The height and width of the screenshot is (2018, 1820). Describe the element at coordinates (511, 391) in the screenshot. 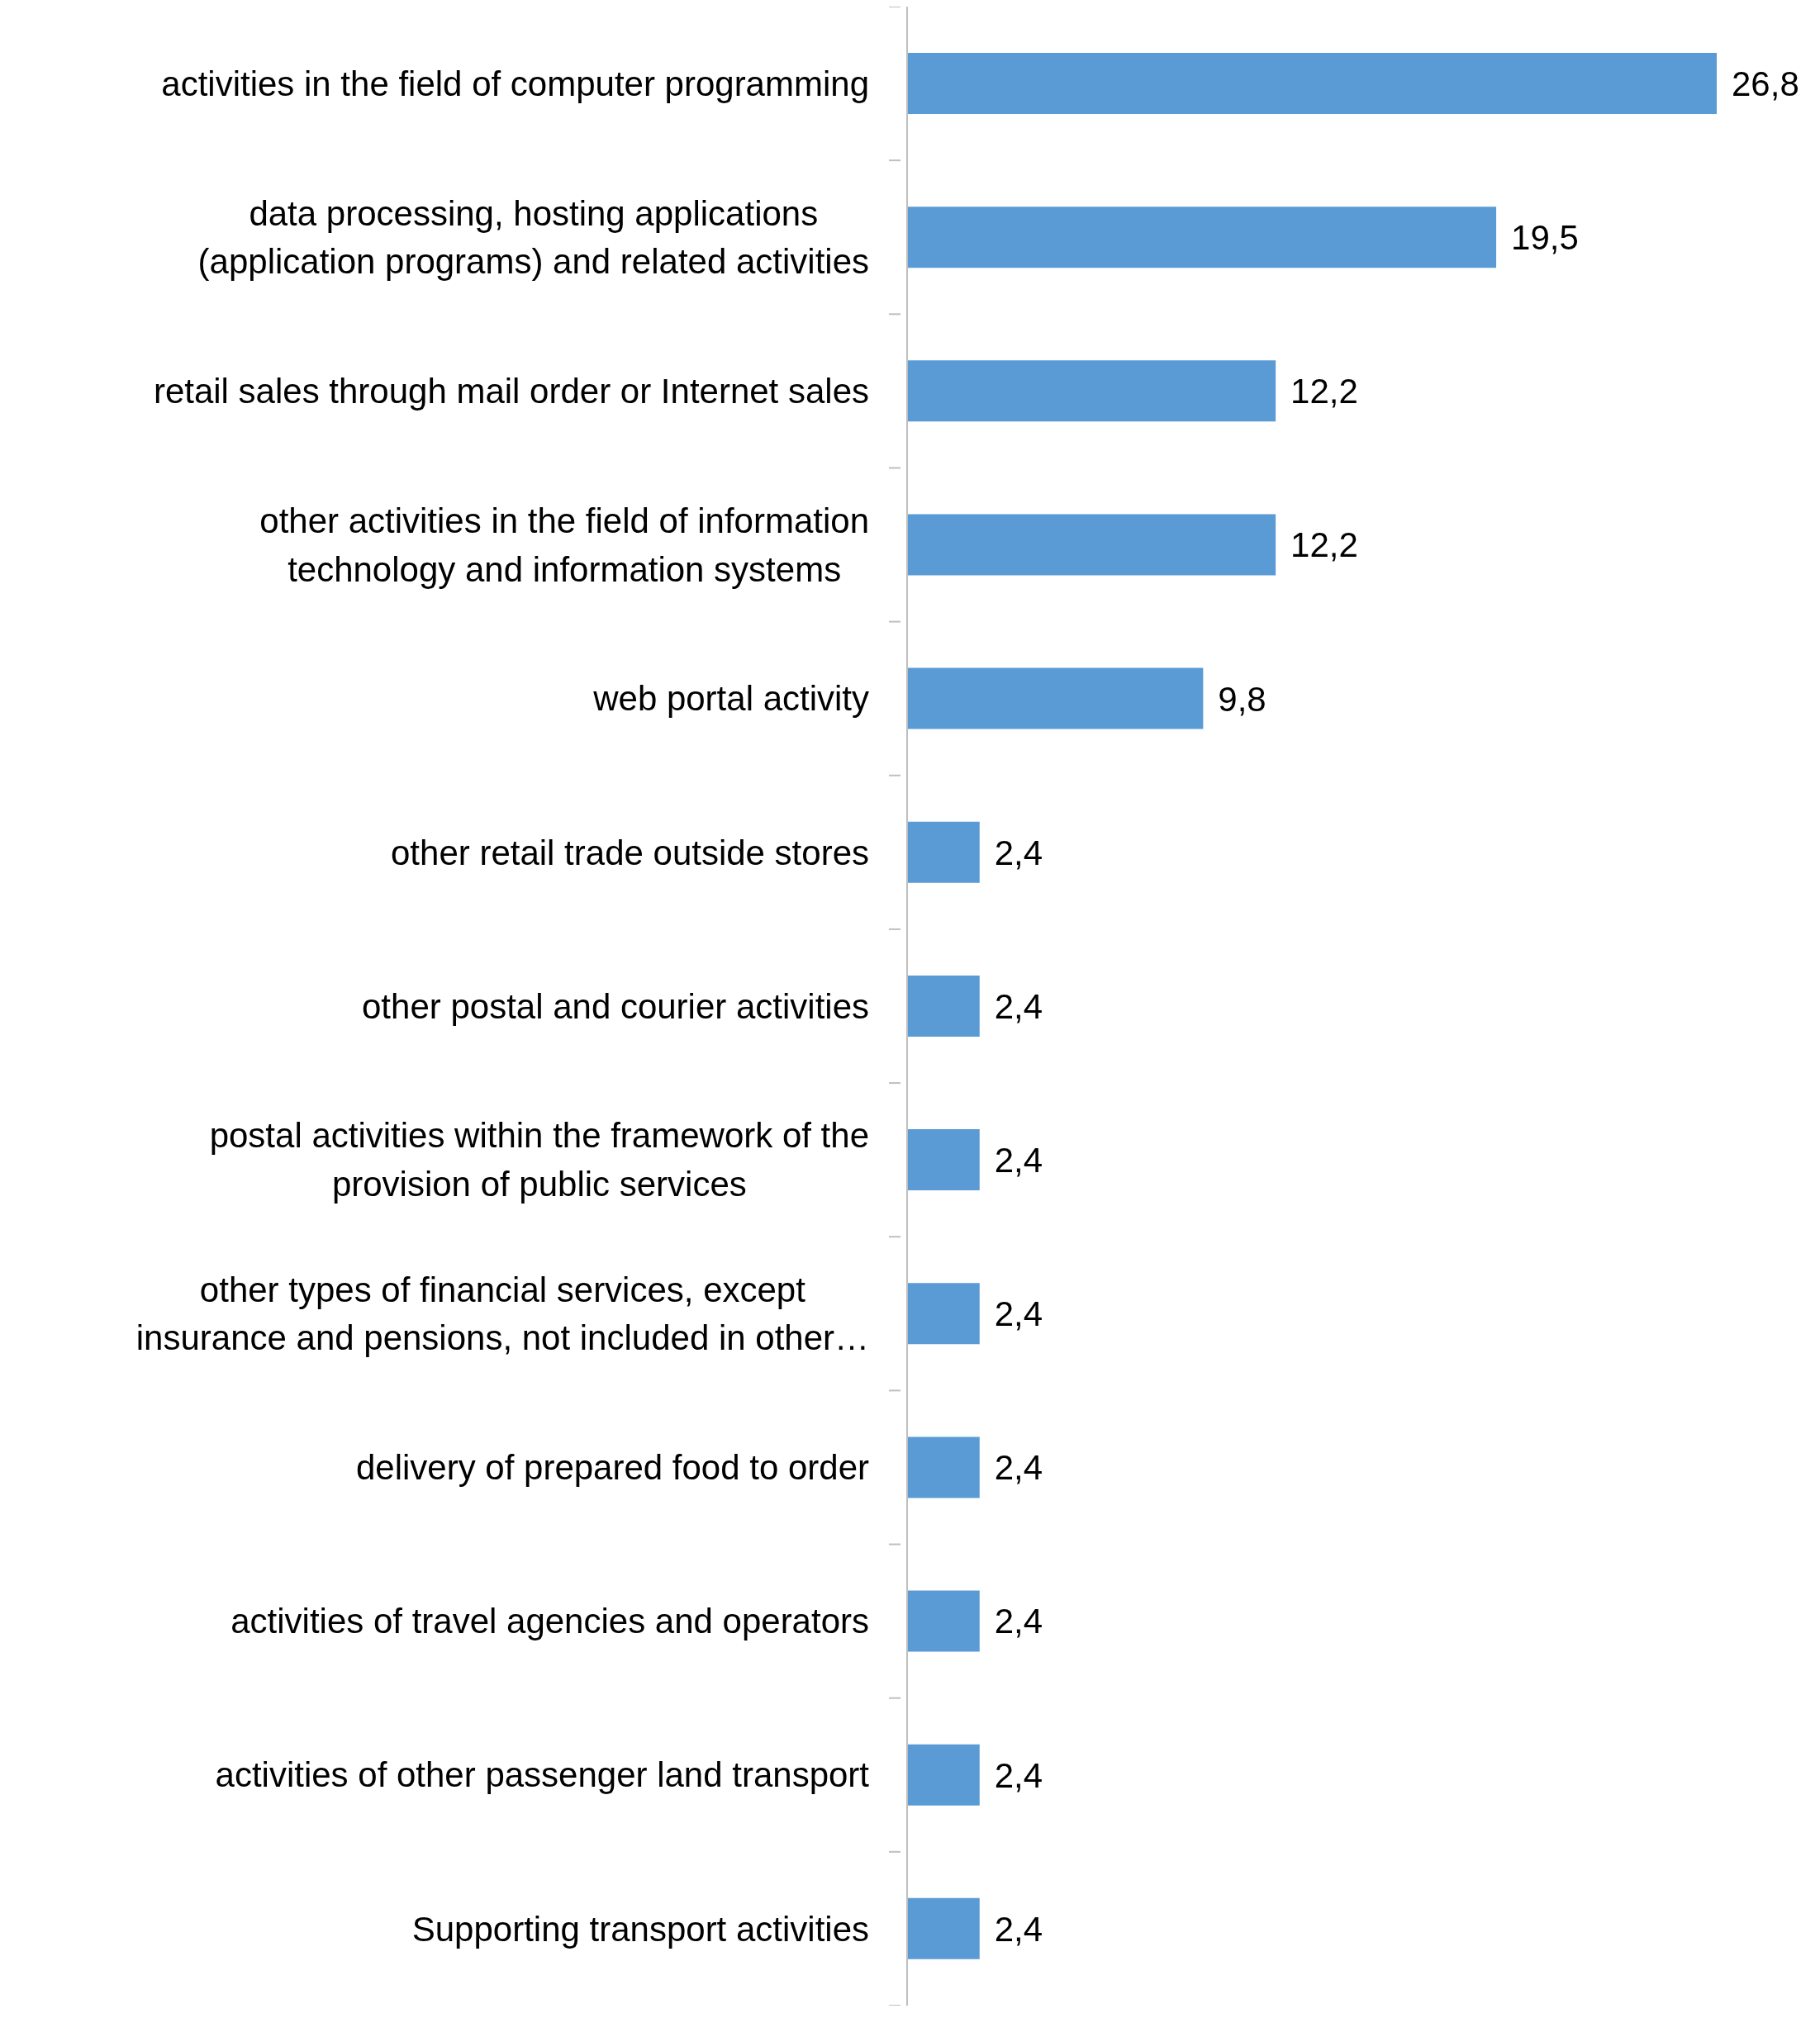

I see `y-tick-label: retail sales through mail order or Internet sales` at that location.